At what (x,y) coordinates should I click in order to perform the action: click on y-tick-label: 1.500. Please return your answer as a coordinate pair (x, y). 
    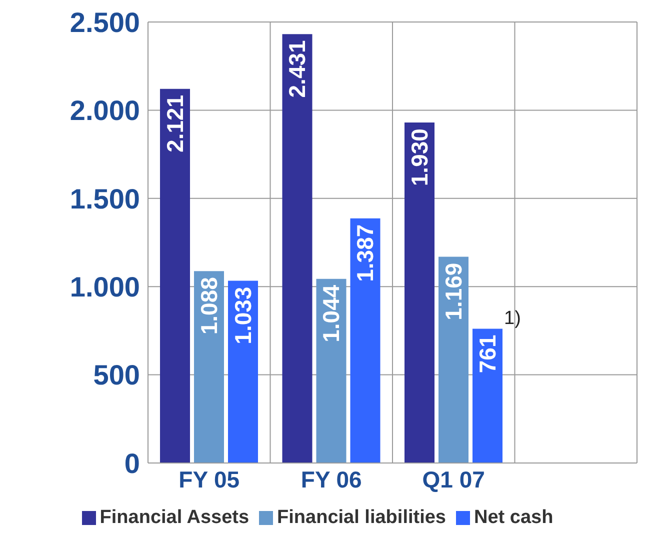
    Looking at the image, I should click on (105, 198).